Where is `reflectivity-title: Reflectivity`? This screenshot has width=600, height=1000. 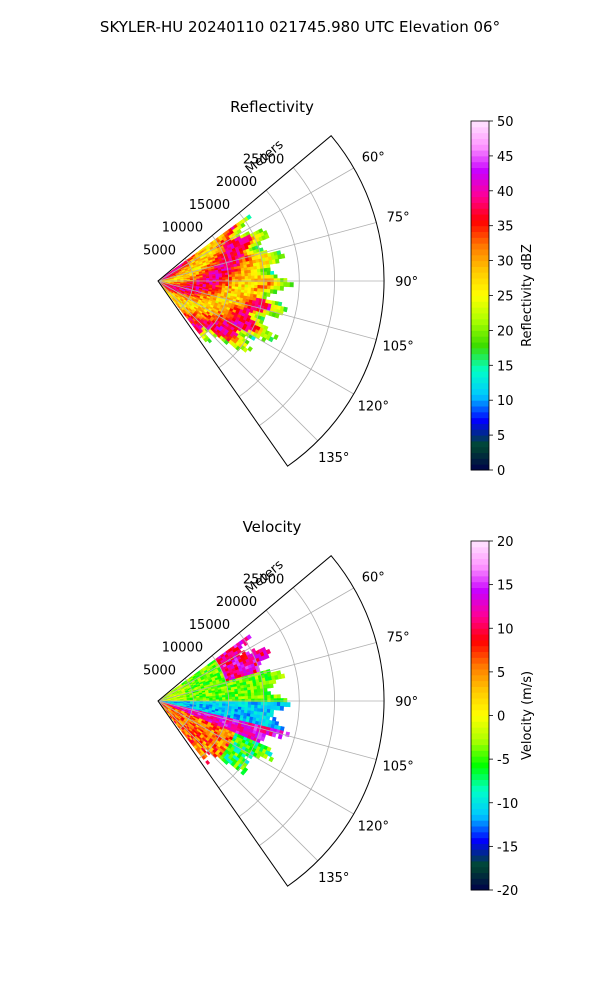
reflectivity-title: Reflectivity is located at coordinates (272, 107).